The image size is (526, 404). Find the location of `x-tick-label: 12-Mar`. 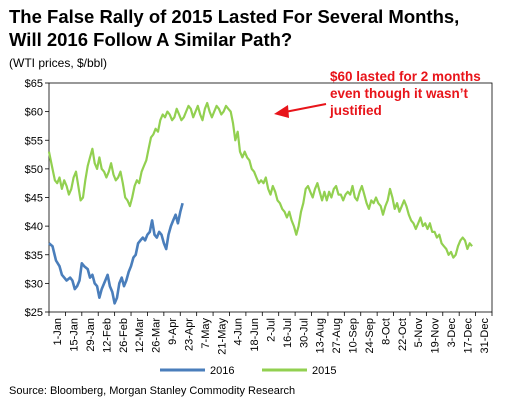

x-tick-label: 12-Mar is located at coordinates (140, 335).